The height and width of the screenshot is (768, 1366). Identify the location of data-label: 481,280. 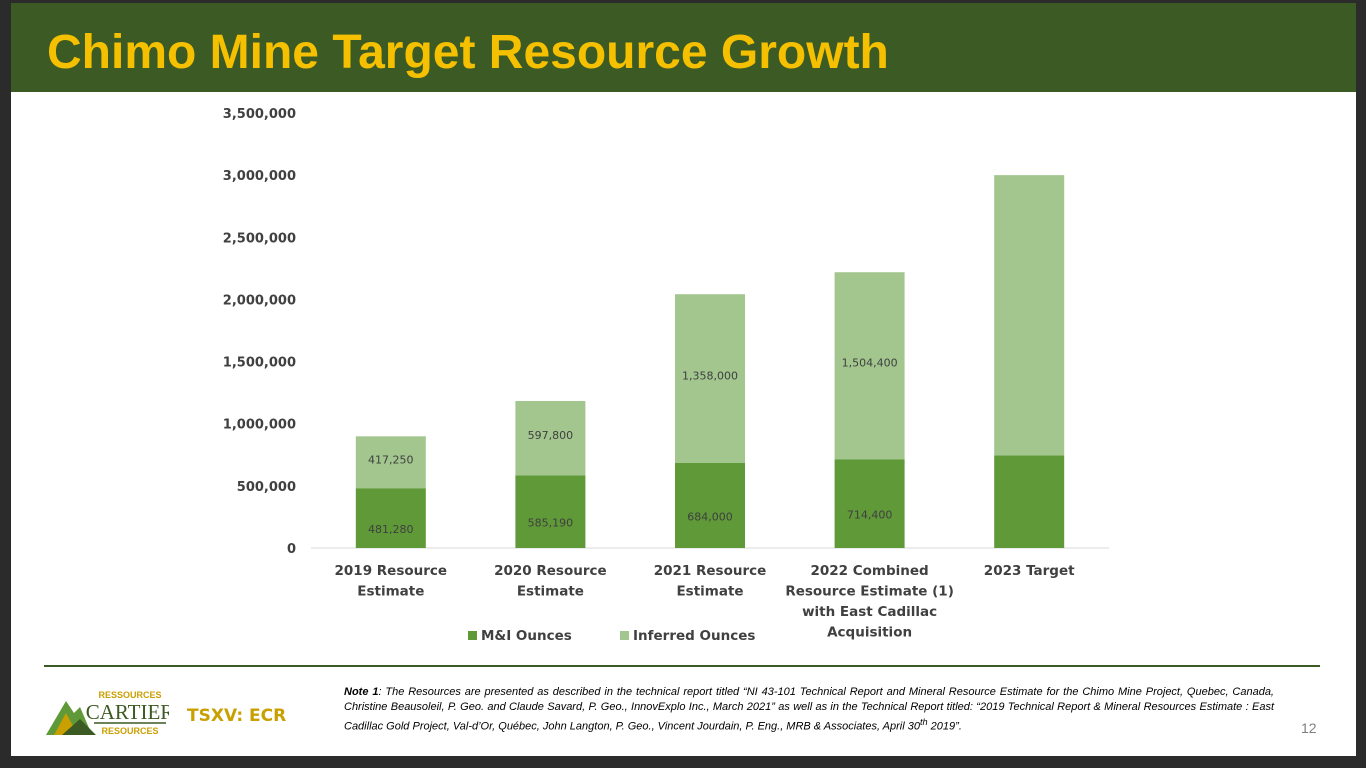
(391, 529).